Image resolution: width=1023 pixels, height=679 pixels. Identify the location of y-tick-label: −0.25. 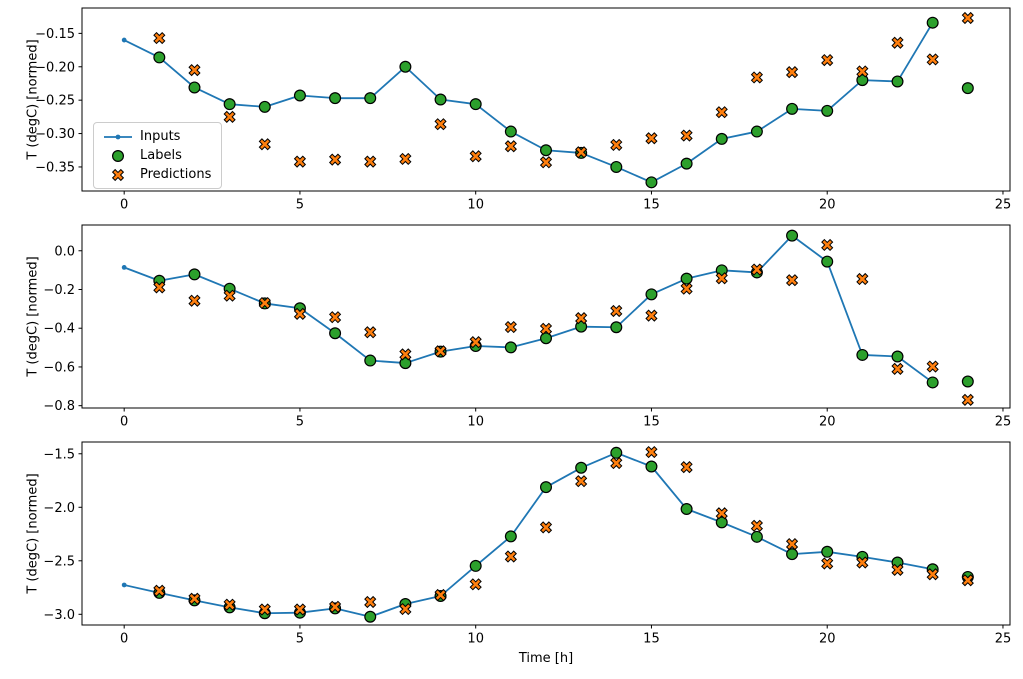
(55, 101).